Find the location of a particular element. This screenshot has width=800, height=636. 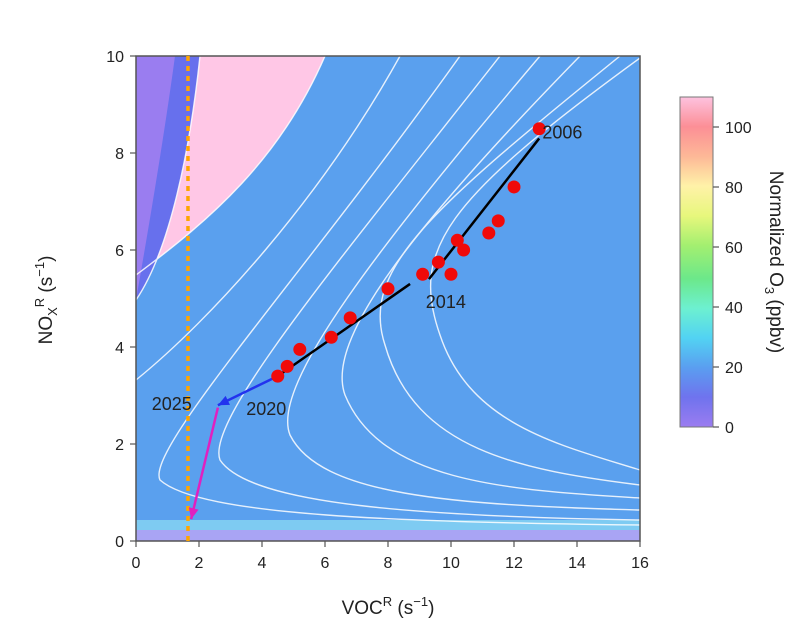

colorbar-ticks: 0 20 40 60 80 100 is located at coordinates (732, 278).